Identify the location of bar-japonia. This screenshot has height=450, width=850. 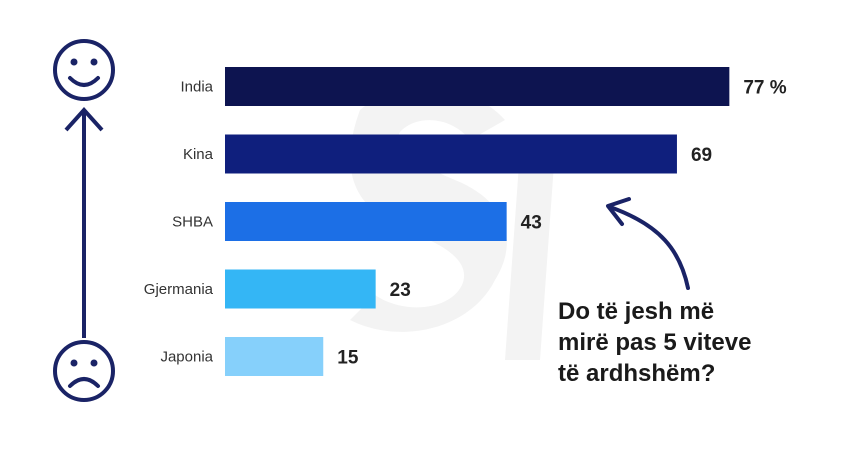
(274, 356).